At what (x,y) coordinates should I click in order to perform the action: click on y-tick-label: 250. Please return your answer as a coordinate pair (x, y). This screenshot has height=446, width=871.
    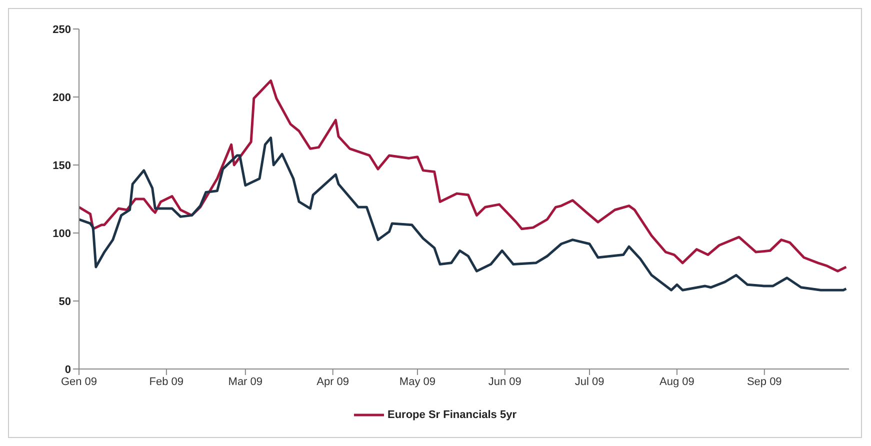
    Looking at the image, I should click on (61, 30).